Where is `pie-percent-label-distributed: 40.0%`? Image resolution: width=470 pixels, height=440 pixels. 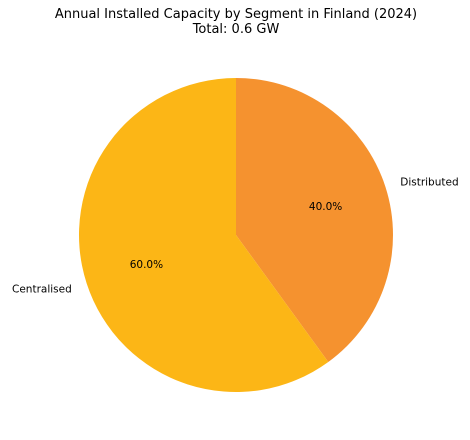
pie-percent-label-distributed: 40.0% is located at coordinates (325, 207).